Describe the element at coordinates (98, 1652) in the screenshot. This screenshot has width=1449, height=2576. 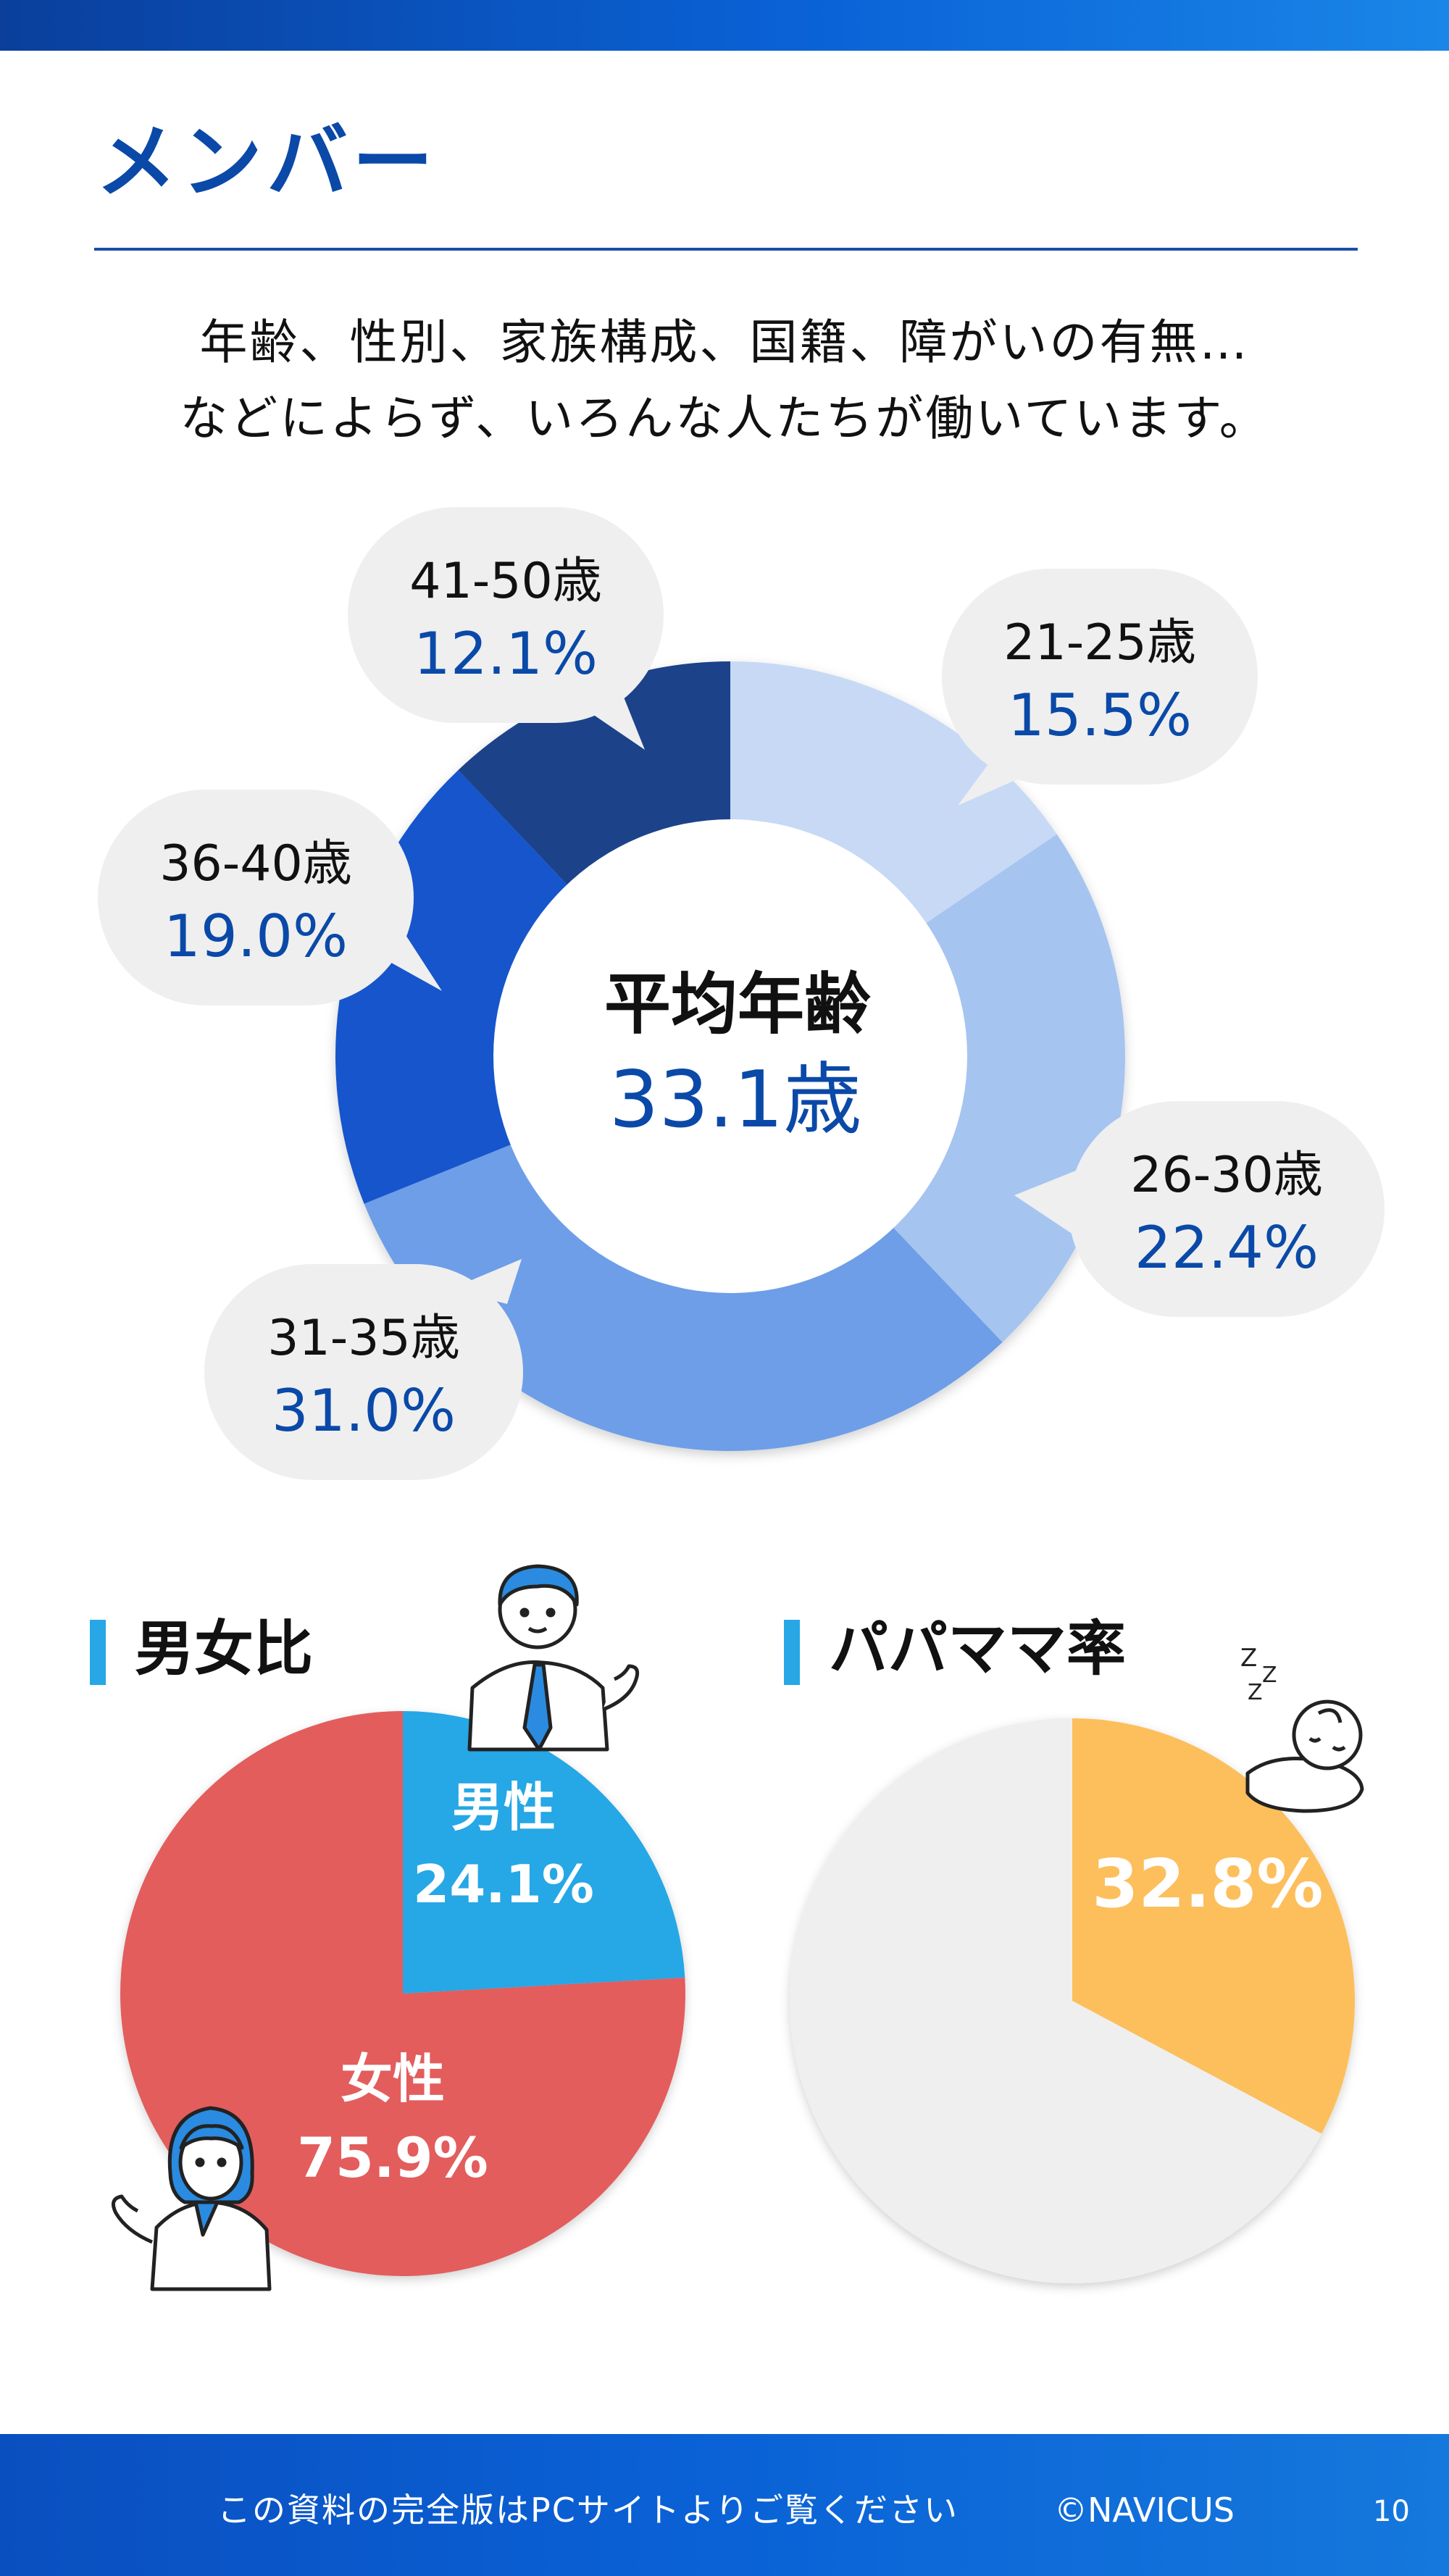
I see `gender-section-marker` at that location.